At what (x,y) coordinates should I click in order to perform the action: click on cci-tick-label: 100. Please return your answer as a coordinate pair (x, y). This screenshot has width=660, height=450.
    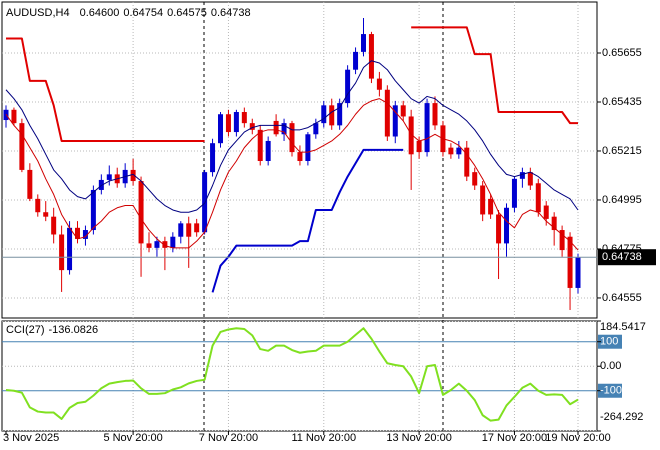
    Looking at the image, I should click on (609, 342).